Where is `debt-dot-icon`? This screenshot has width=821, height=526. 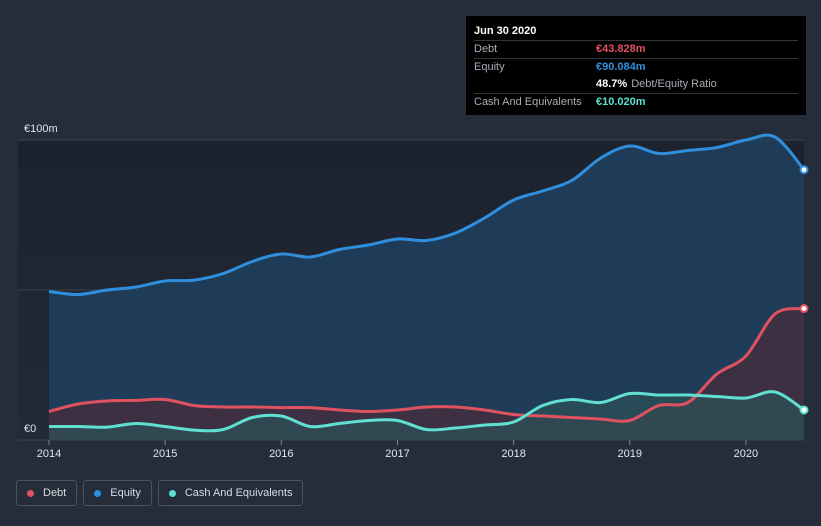 debt-dot-icon is located at coordinates (30, 493).